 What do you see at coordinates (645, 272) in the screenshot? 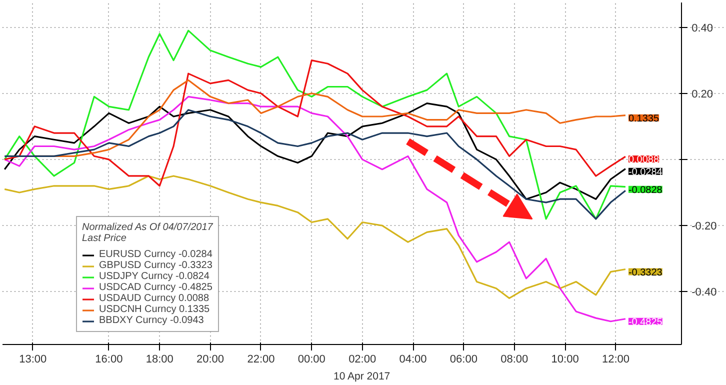
I see `data-label: -0.3323` at bounding box center [645, 272].